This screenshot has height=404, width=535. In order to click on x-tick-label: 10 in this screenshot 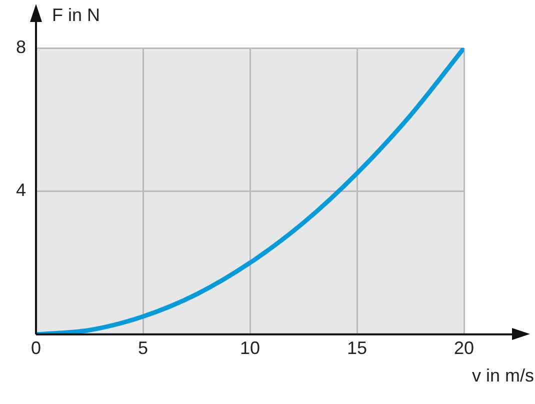, I will do `click(250, 348)`.